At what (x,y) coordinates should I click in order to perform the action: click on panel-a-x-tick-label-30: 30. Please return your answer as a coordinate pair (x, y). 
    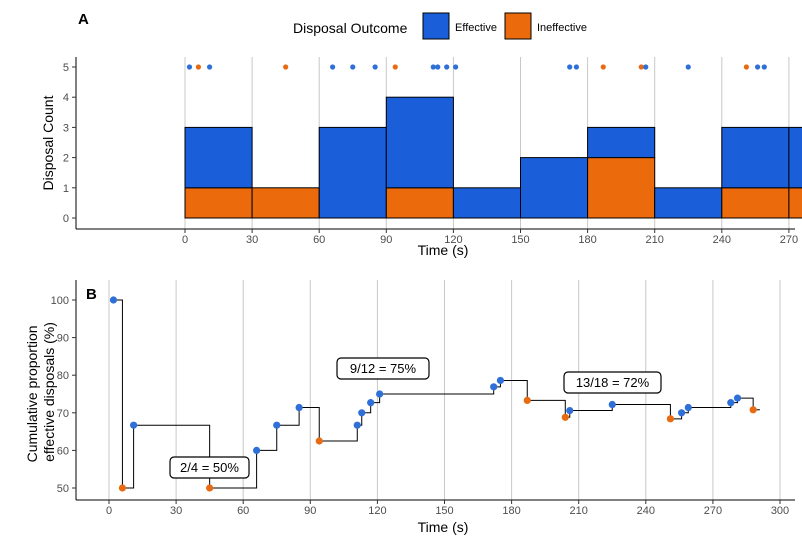
    Looking at the image, I should click on (252, 240).